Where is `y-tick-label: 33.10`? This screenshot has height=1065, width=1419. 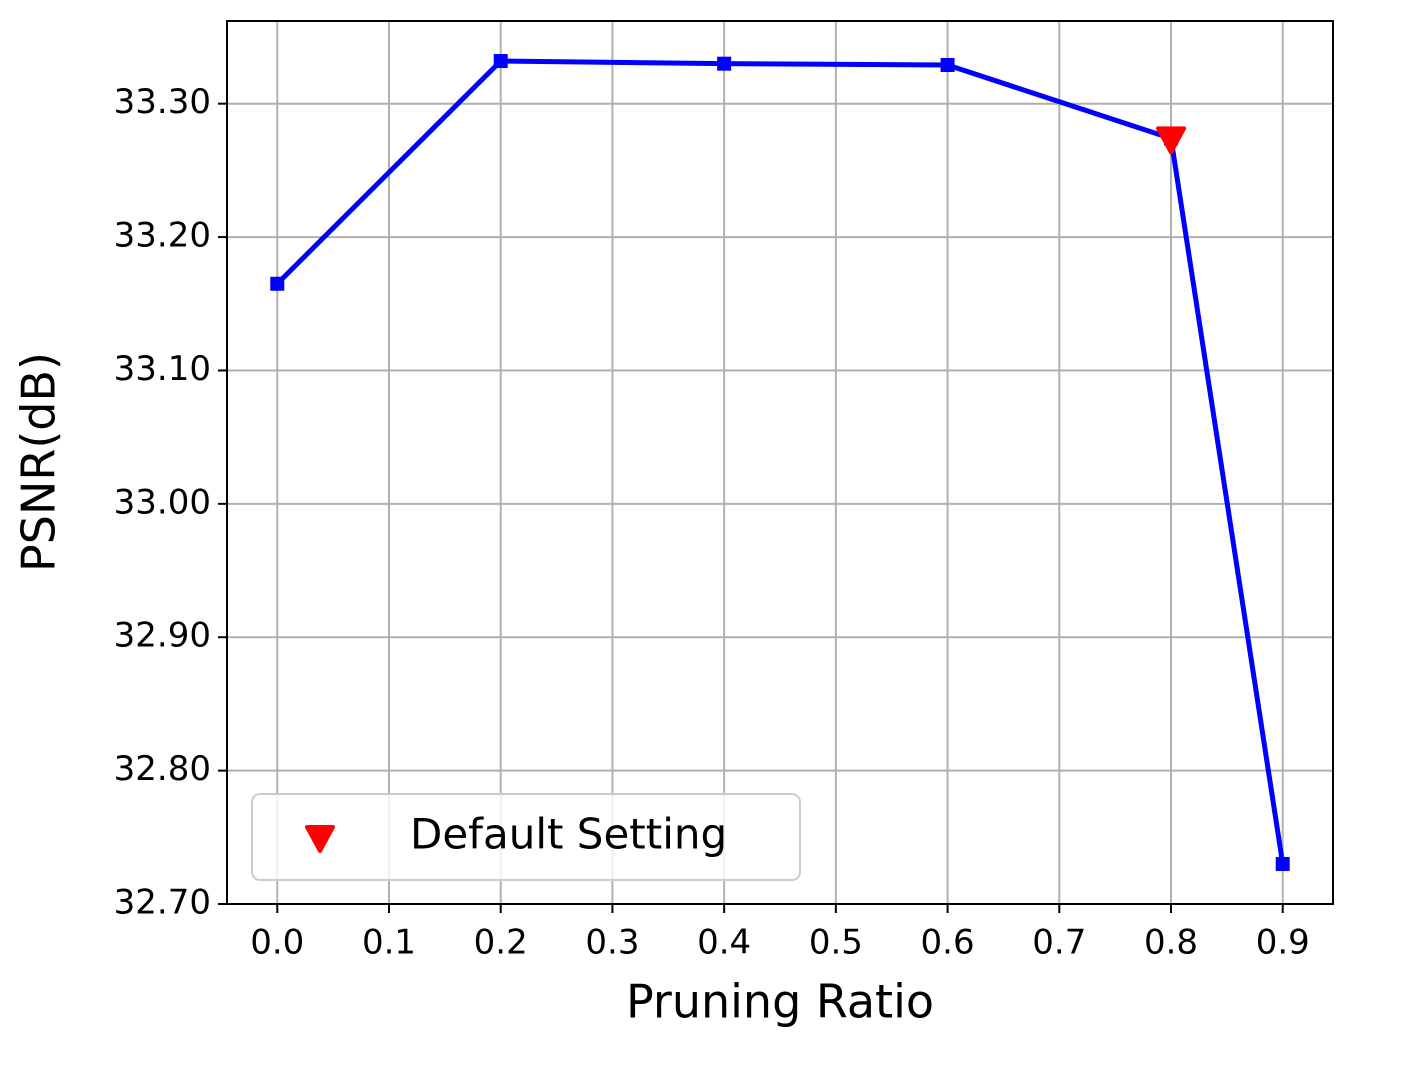
y-tick-label: 33.10 is located at coordinates (162, 369).